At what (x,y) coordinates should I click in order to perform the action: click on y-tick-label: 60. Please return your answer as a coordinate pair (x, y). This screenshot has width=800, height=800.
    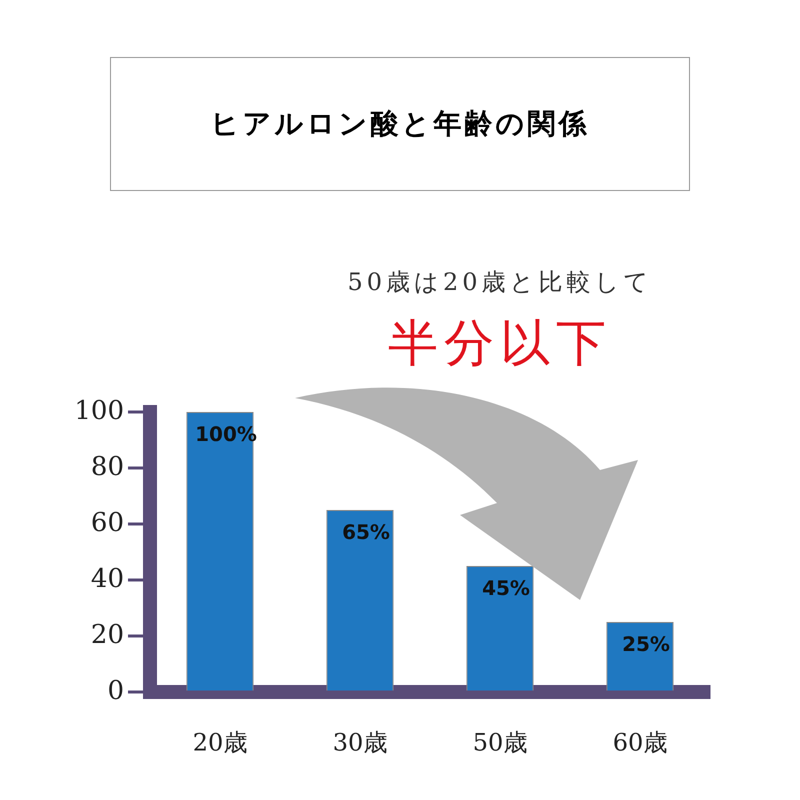
    Looking at the image, I should click on (107, 523).